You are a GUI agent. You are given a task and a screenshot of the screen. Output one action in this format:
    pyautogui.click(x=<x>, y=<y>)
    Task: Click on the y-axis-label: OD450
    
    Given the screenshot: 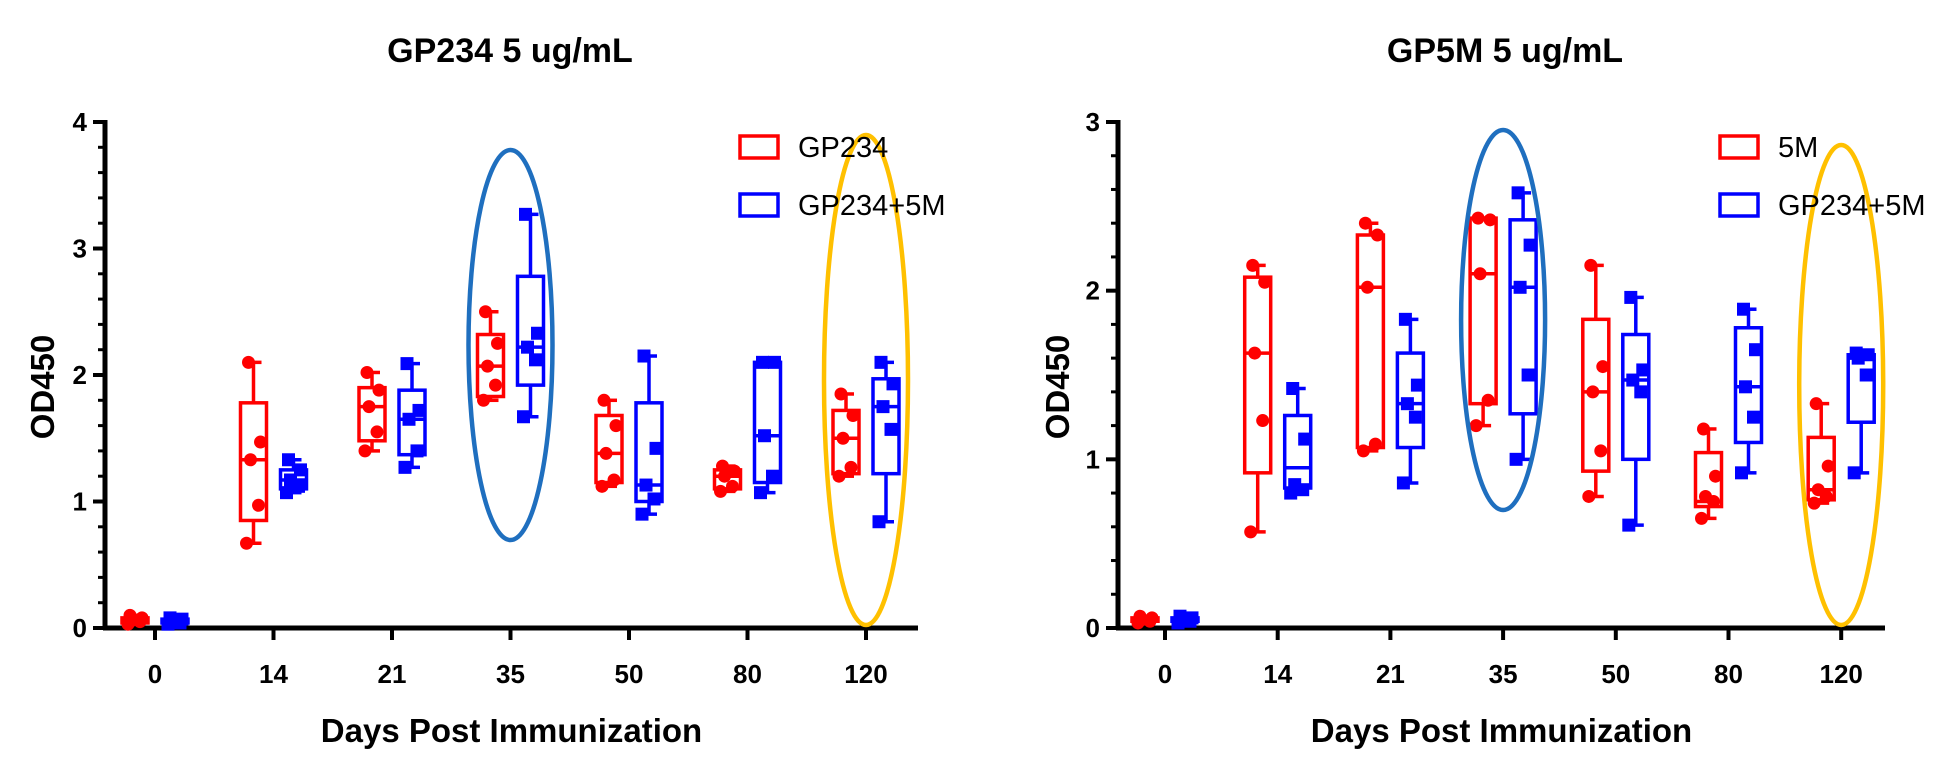 What is the action you would take?
    pyautogui.click(x=1057, y=387)
    